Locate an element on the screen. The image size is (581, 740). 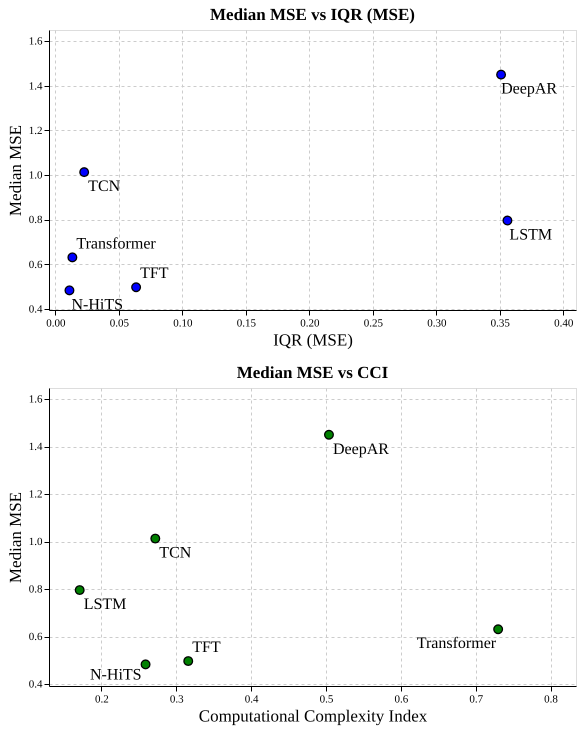
x-tick-label: 0.35 is located at coordinates (500, 324).